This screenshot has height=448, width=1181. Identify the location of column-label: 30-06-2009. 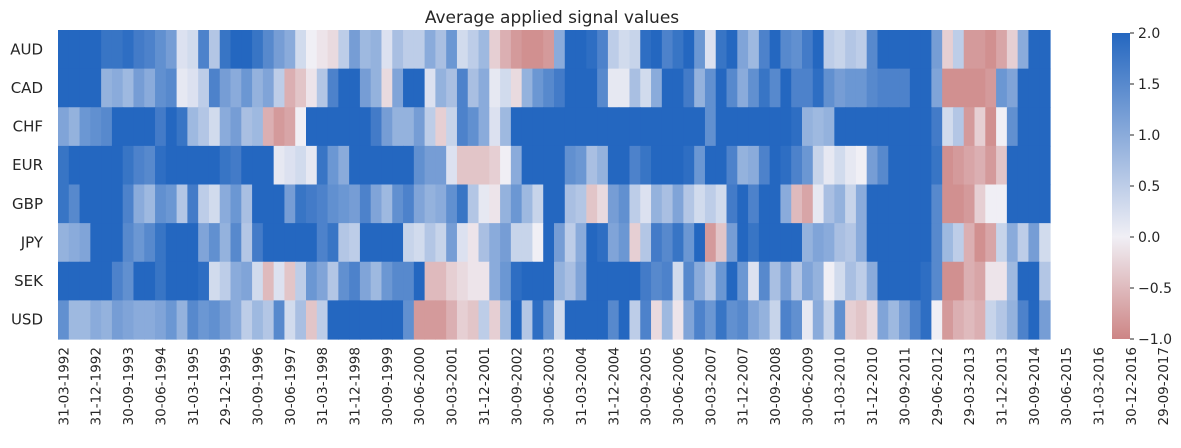
(808, 386).